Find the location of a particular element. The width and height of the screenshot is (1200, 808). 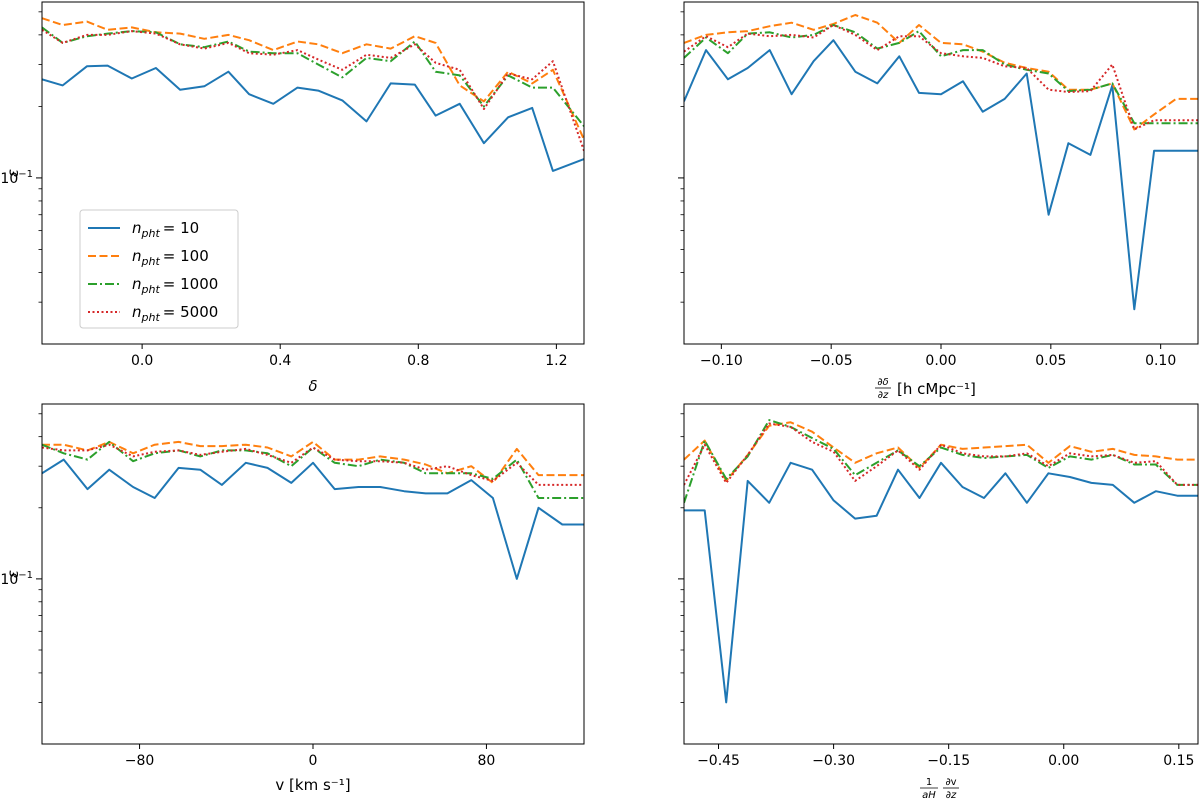

legend-value: = 100 is located at coordinates (186, 256).